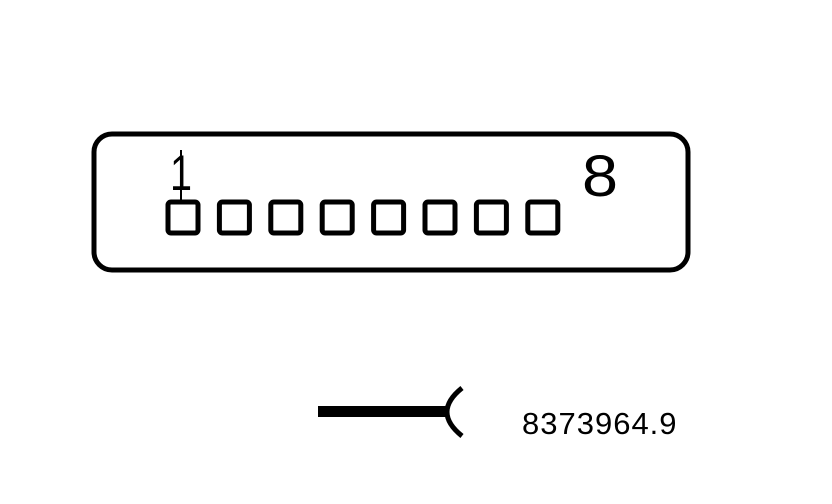 This screenshot has height=504, width=832. I want to click on reference-number: 8373964.9, so click(600, 423).